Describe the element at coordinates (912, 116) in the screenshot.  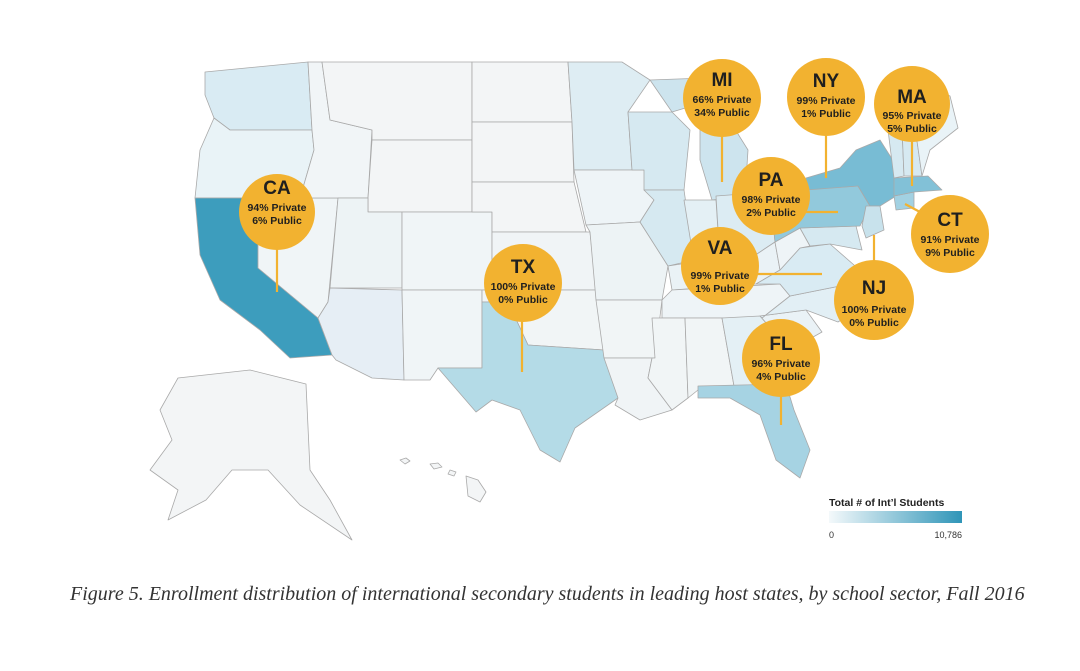
I see `bubble-ma-private: 95% Private` at that location.